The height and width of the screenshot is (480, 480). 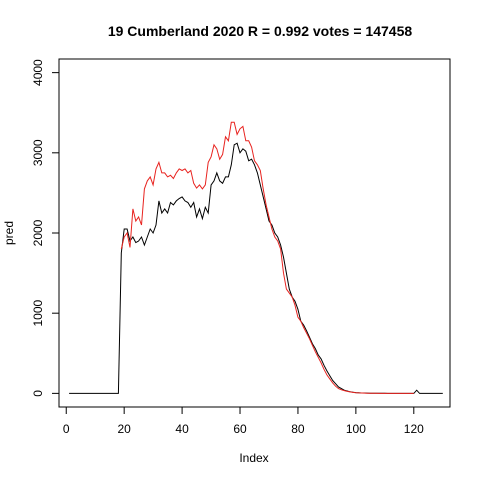 What do you see at coordinates (253, 458) in the screenshot?
I see `x-axis-label: Index` at bounding box center [253, 458].